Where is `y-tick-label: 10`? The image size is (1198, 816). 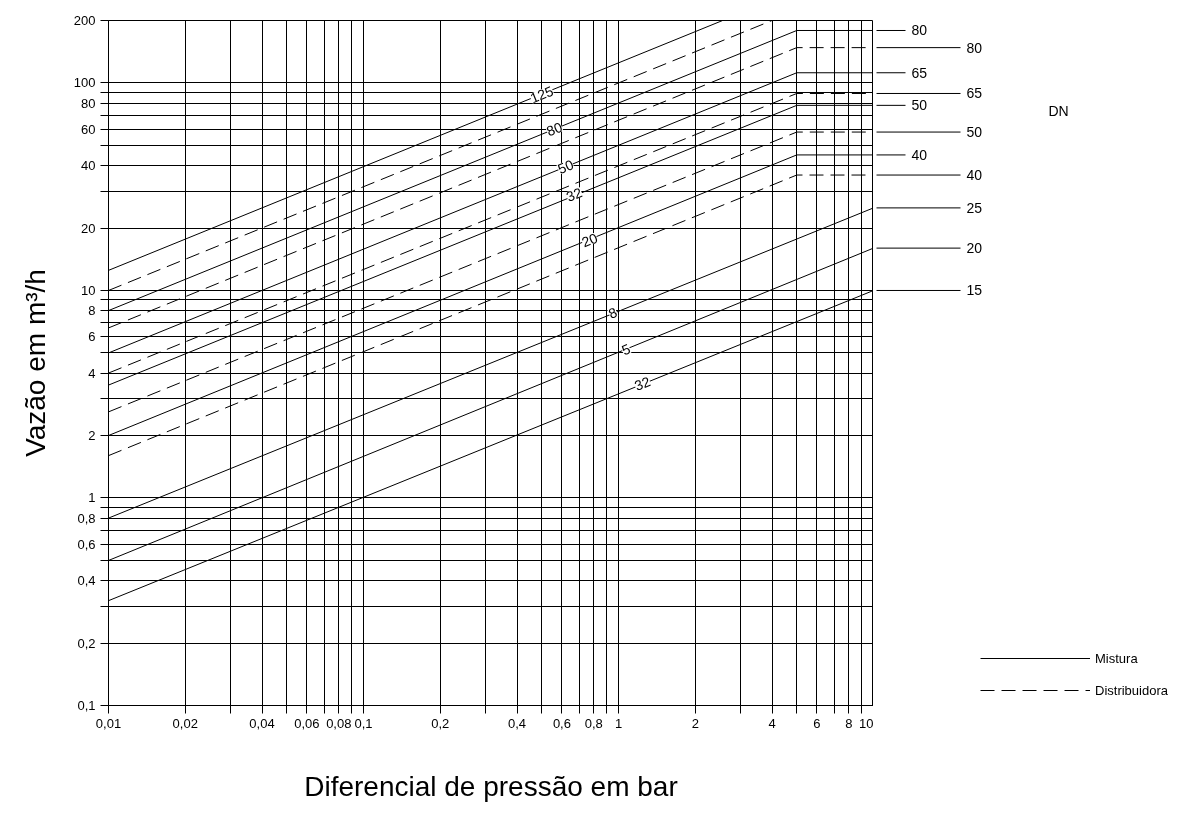
y-tick-label: 10 is located at coordinates (88, 290).